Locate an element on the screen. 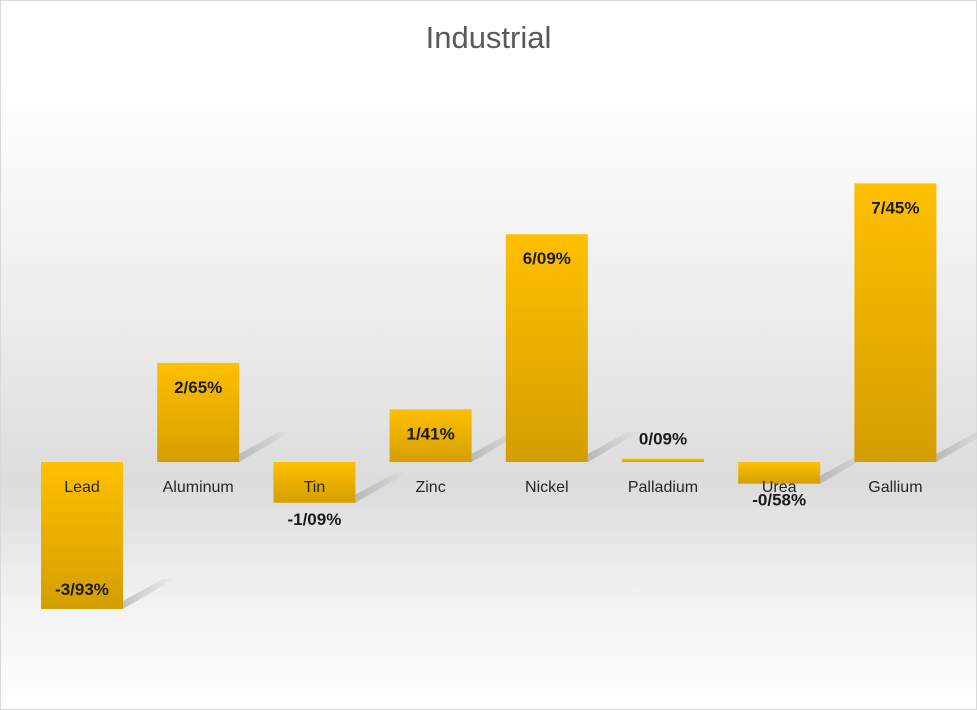 Image resolution: width=977 pixels, height=710 pixels. data-label: -1/09% is located at coordinates (314, 519).